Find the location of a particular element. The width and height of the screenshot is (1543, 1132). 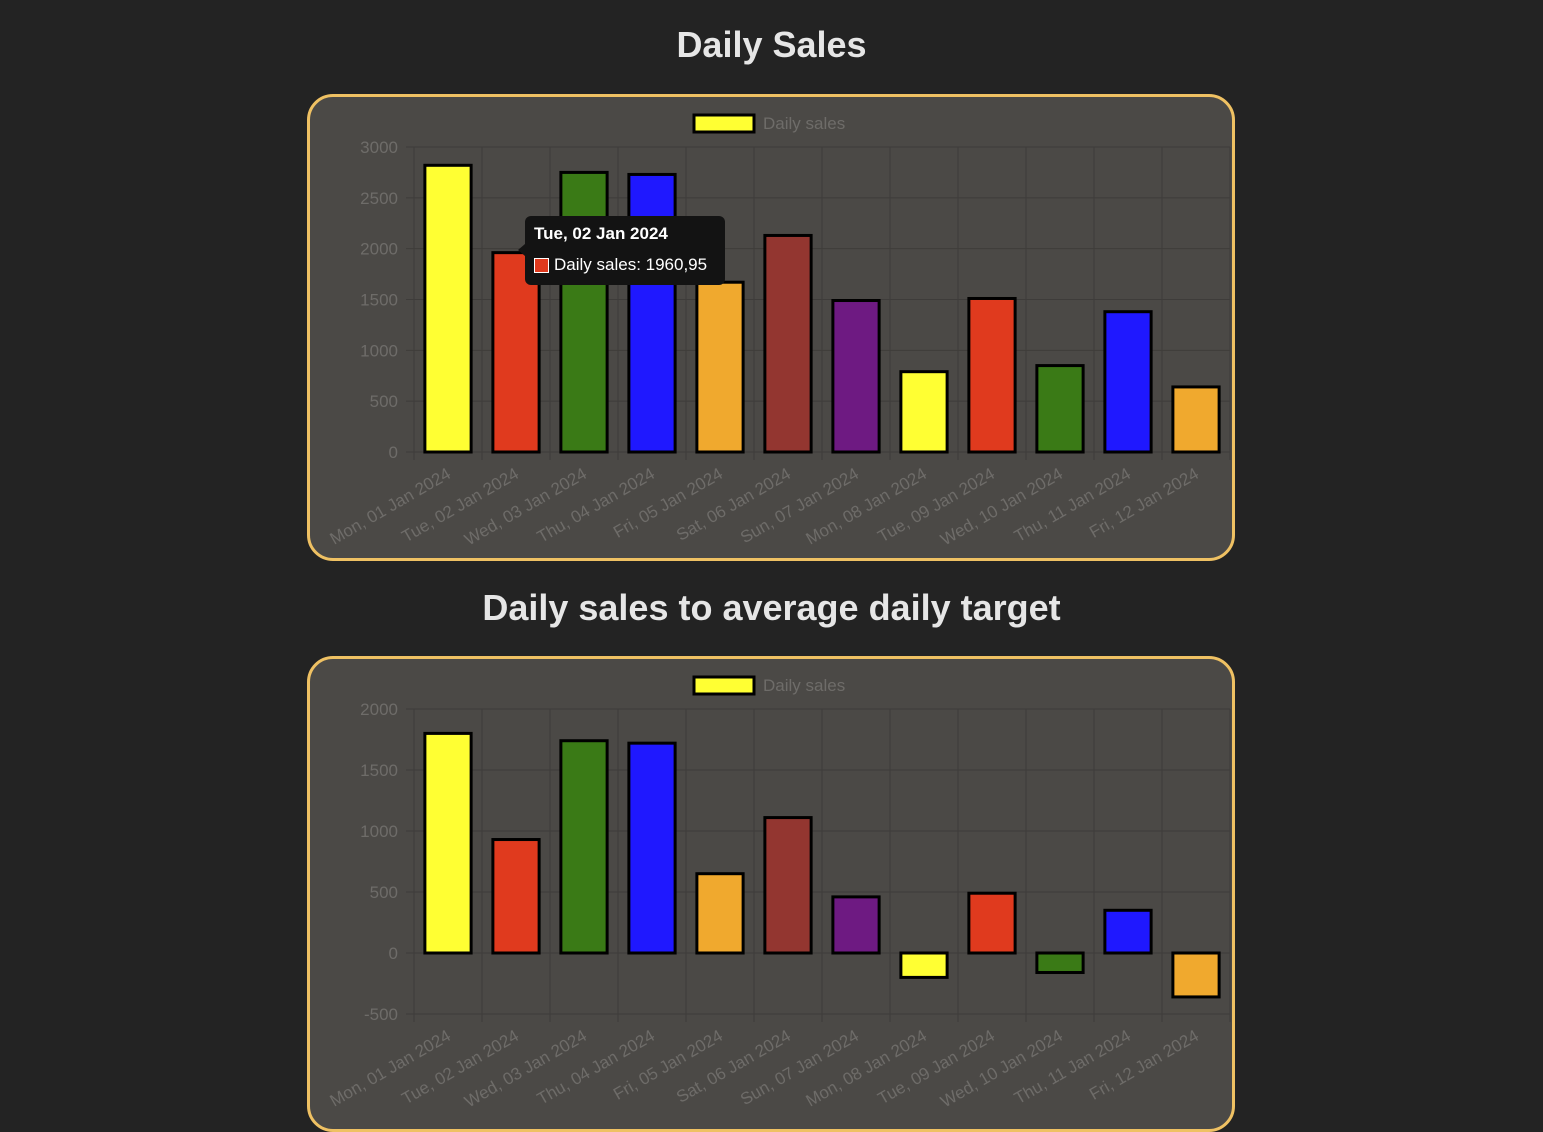

chart-title-sales-vs-target: Daily sales to average daily target is located at coordinates (771, 607).